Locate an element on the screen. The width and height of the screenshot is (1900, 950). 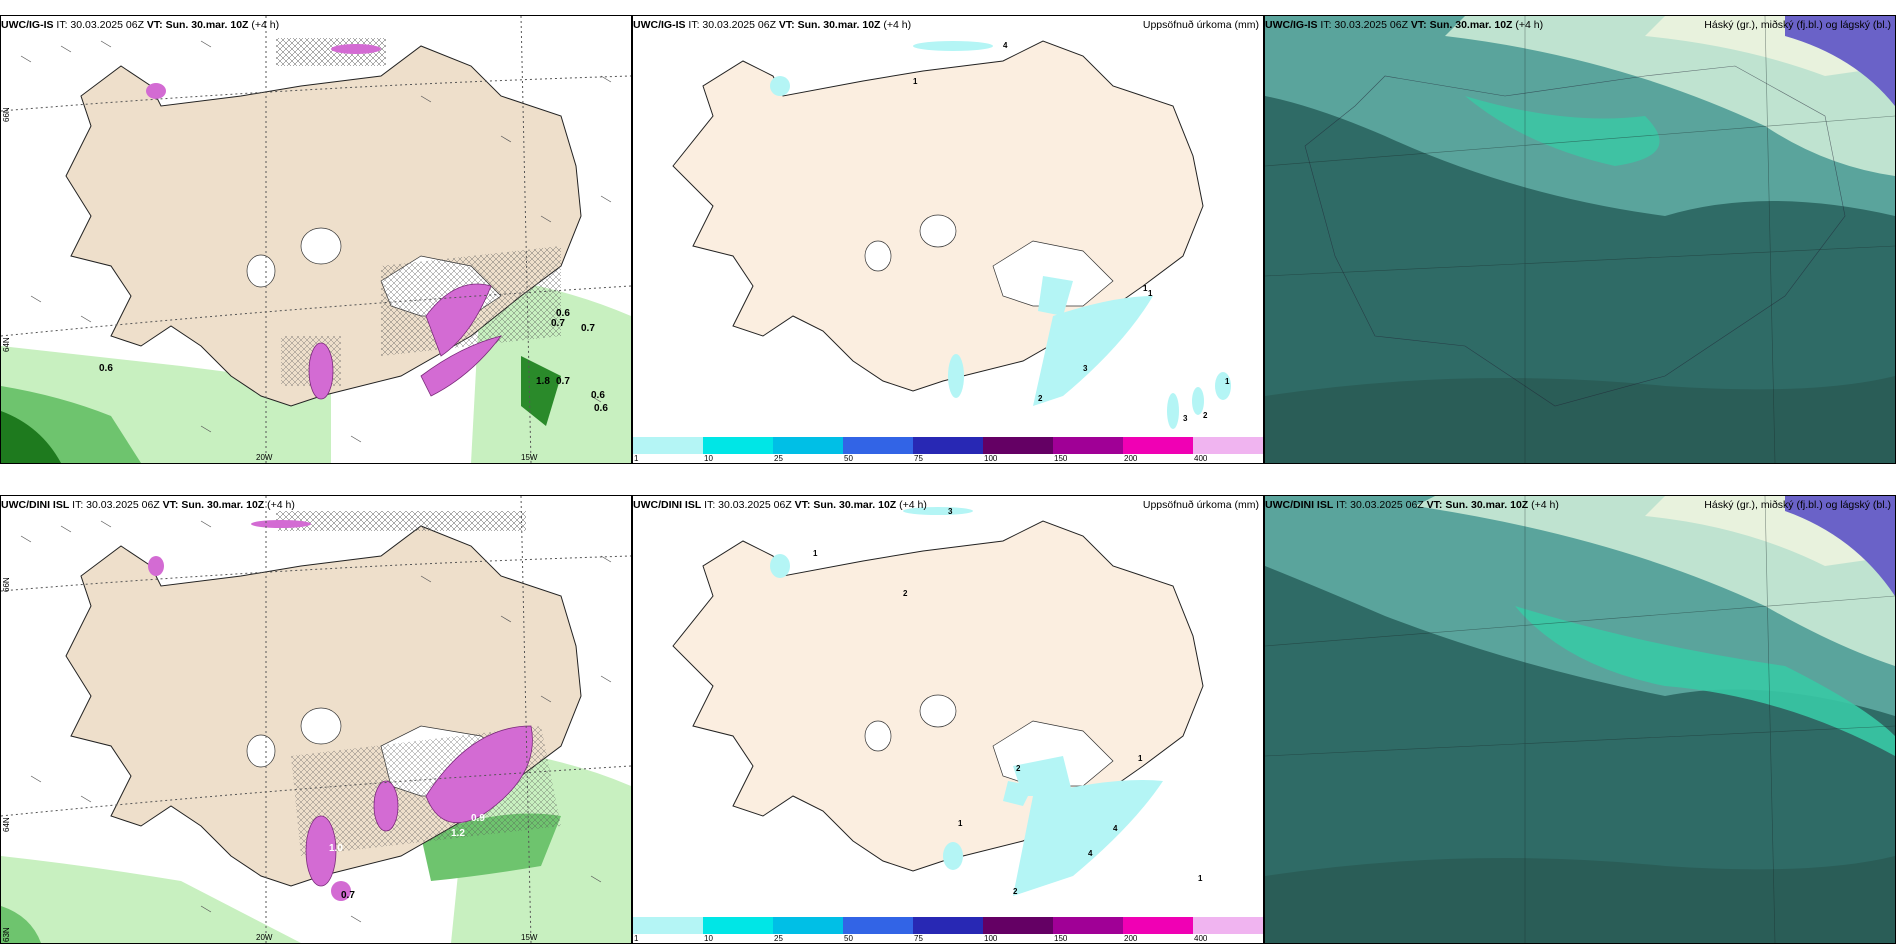
wind-value-label: 0.9 is located at coordinates (478, 818).